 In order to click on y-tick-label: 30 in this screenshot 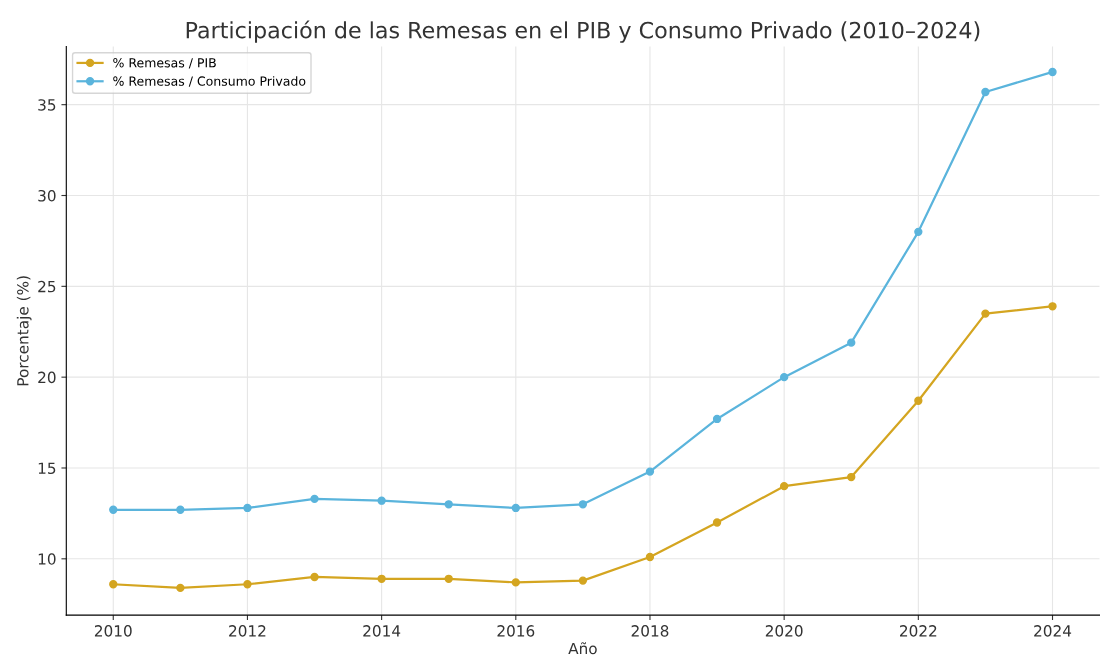, I will do `click(47, 195)`.